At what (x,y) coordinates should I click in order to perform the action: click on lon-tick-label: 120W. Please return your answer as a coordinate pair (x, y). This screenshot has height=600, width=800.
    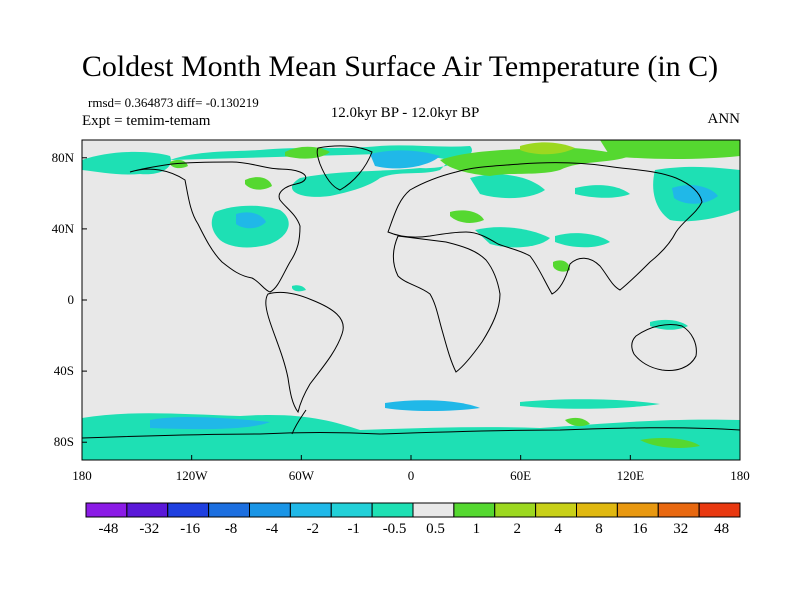
    Looking at the image, I should click on (191, 475).